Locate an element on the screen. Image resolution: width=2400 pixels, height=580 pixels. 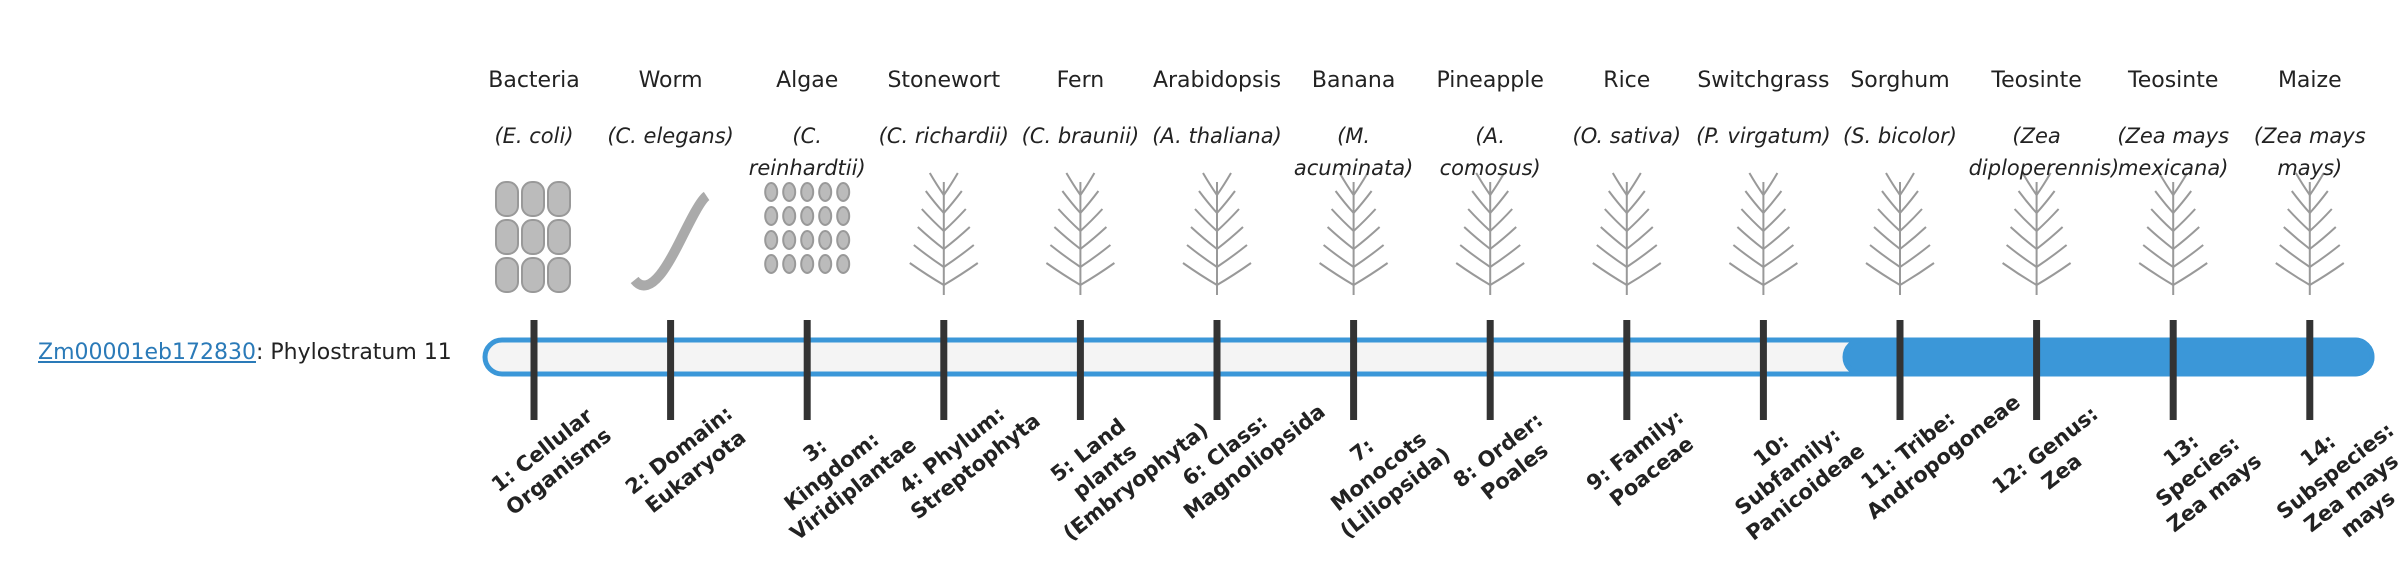
organism-name: Sorghum is located at coordinates (1900, 80).